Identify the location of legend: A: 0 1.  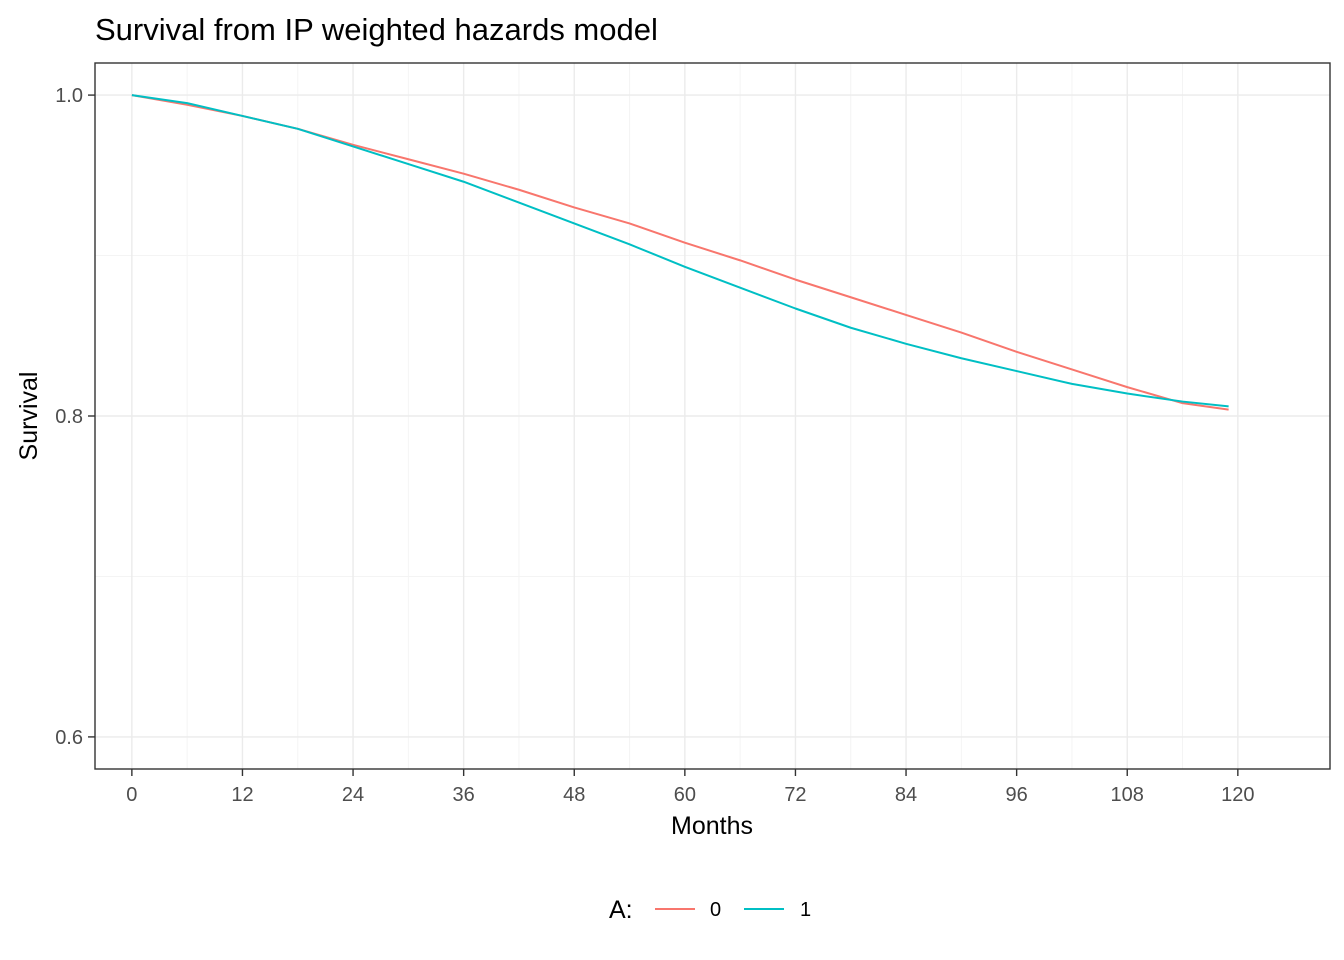
(710, 910).